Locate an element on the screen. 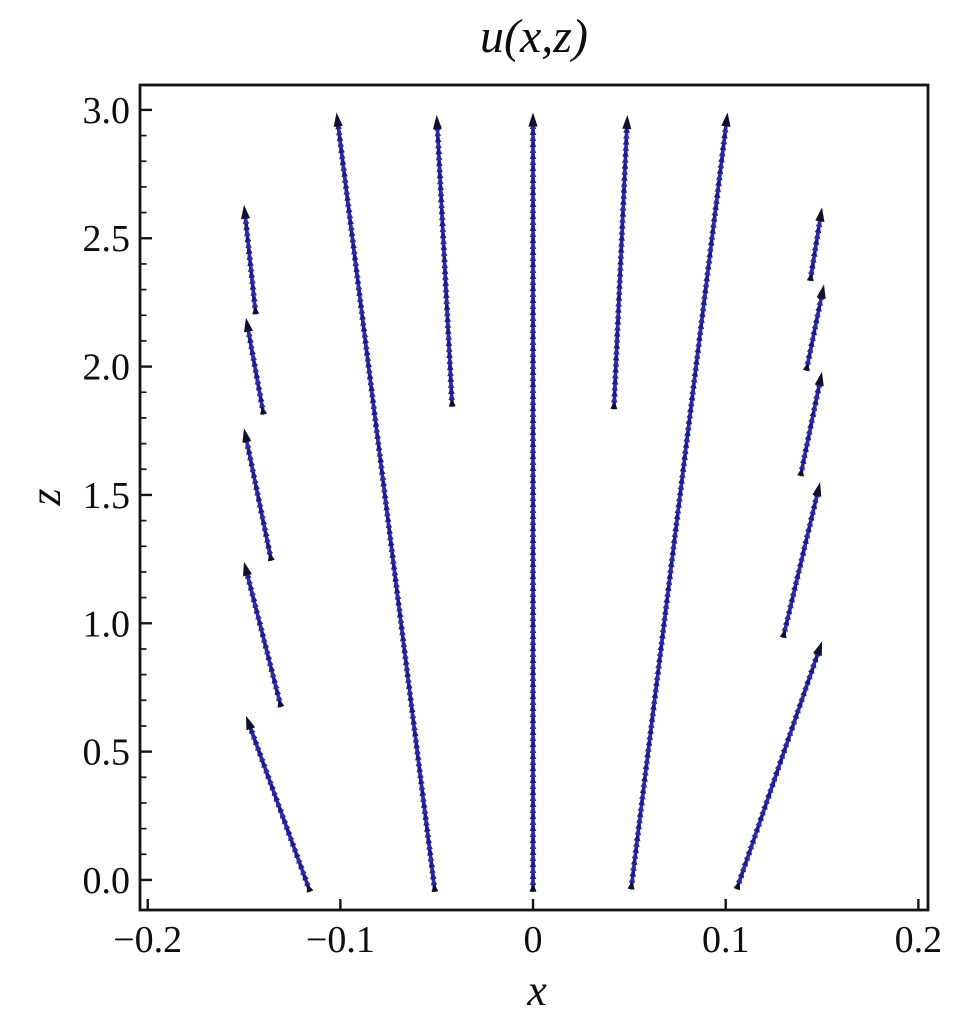 The width and height of the screenshot is (980, 1034). y-tick-label: 0.0 is located at coordinates (107, 881).